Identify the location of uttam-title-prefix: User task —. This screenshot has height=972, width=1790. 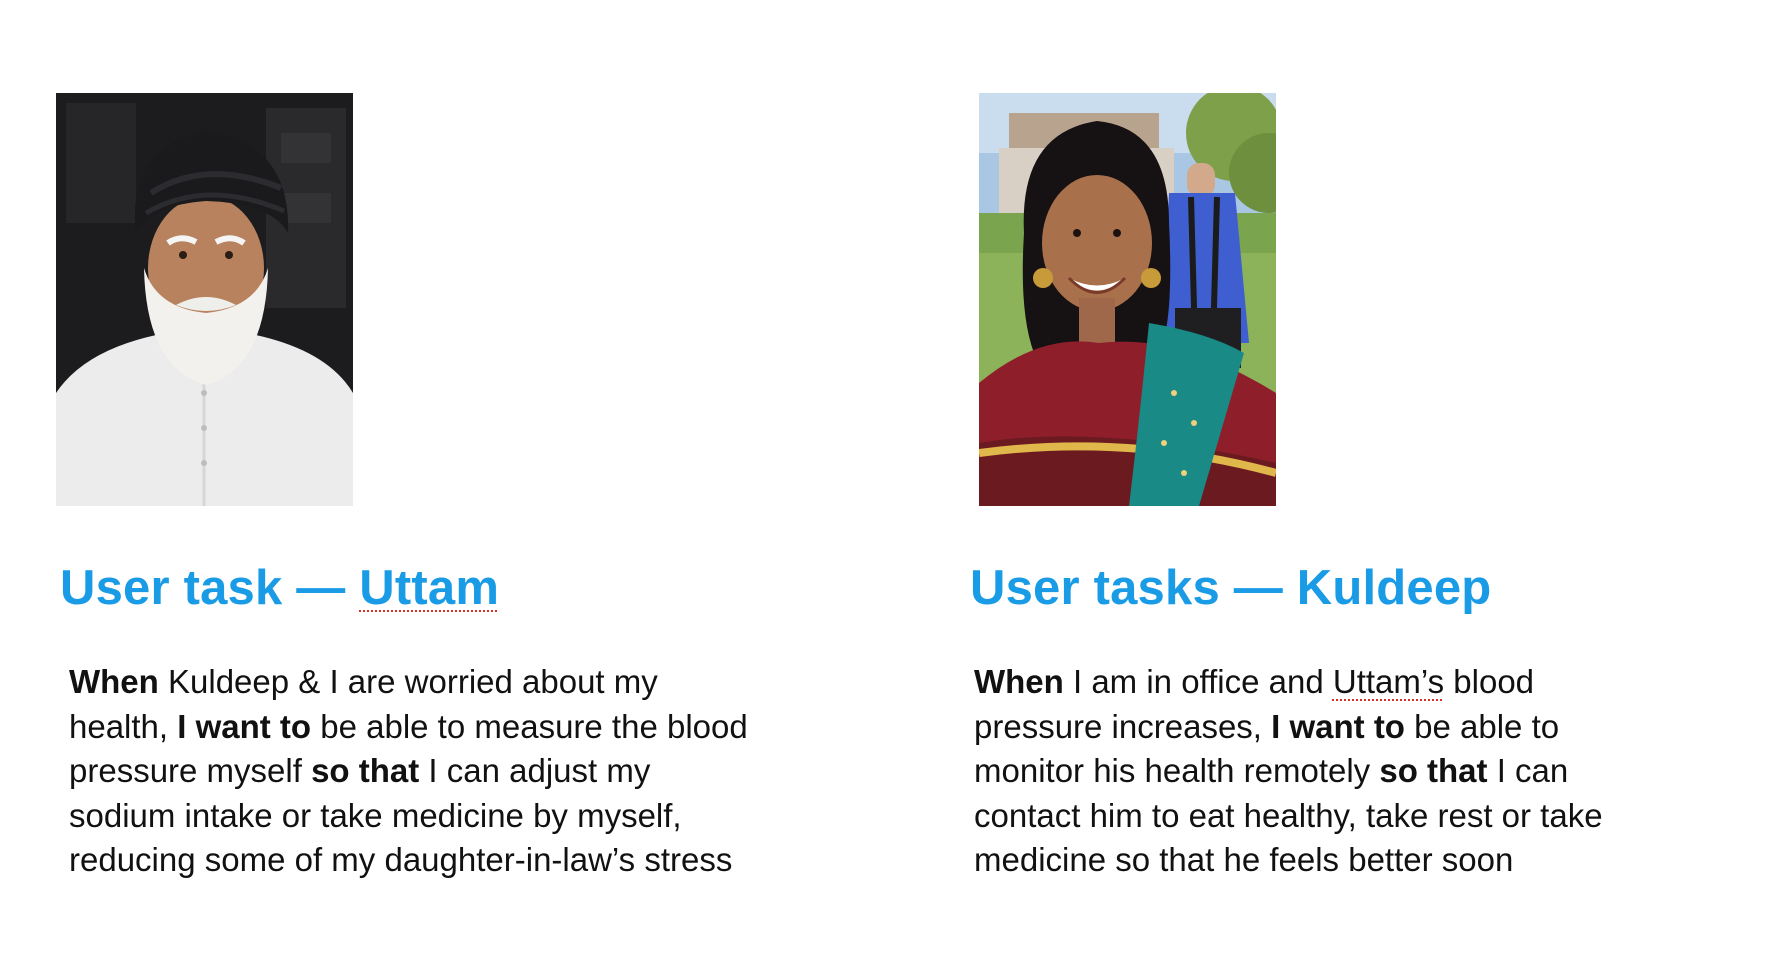
(210, 588).